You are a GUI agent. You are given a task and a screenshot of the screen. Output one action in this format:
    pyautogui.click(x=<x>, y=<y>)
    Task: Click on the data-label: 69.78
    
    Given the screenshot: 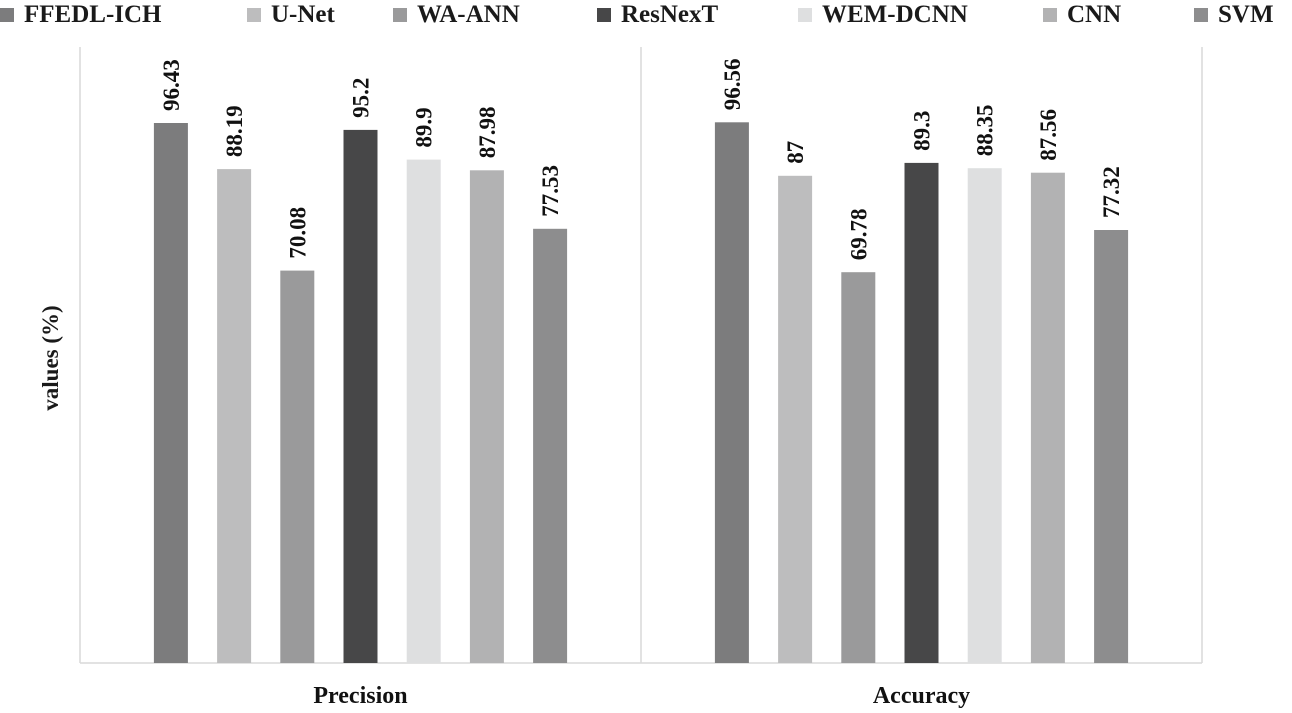 What is the action you would take?
    pyautogui.click(x=858, y=234)
    